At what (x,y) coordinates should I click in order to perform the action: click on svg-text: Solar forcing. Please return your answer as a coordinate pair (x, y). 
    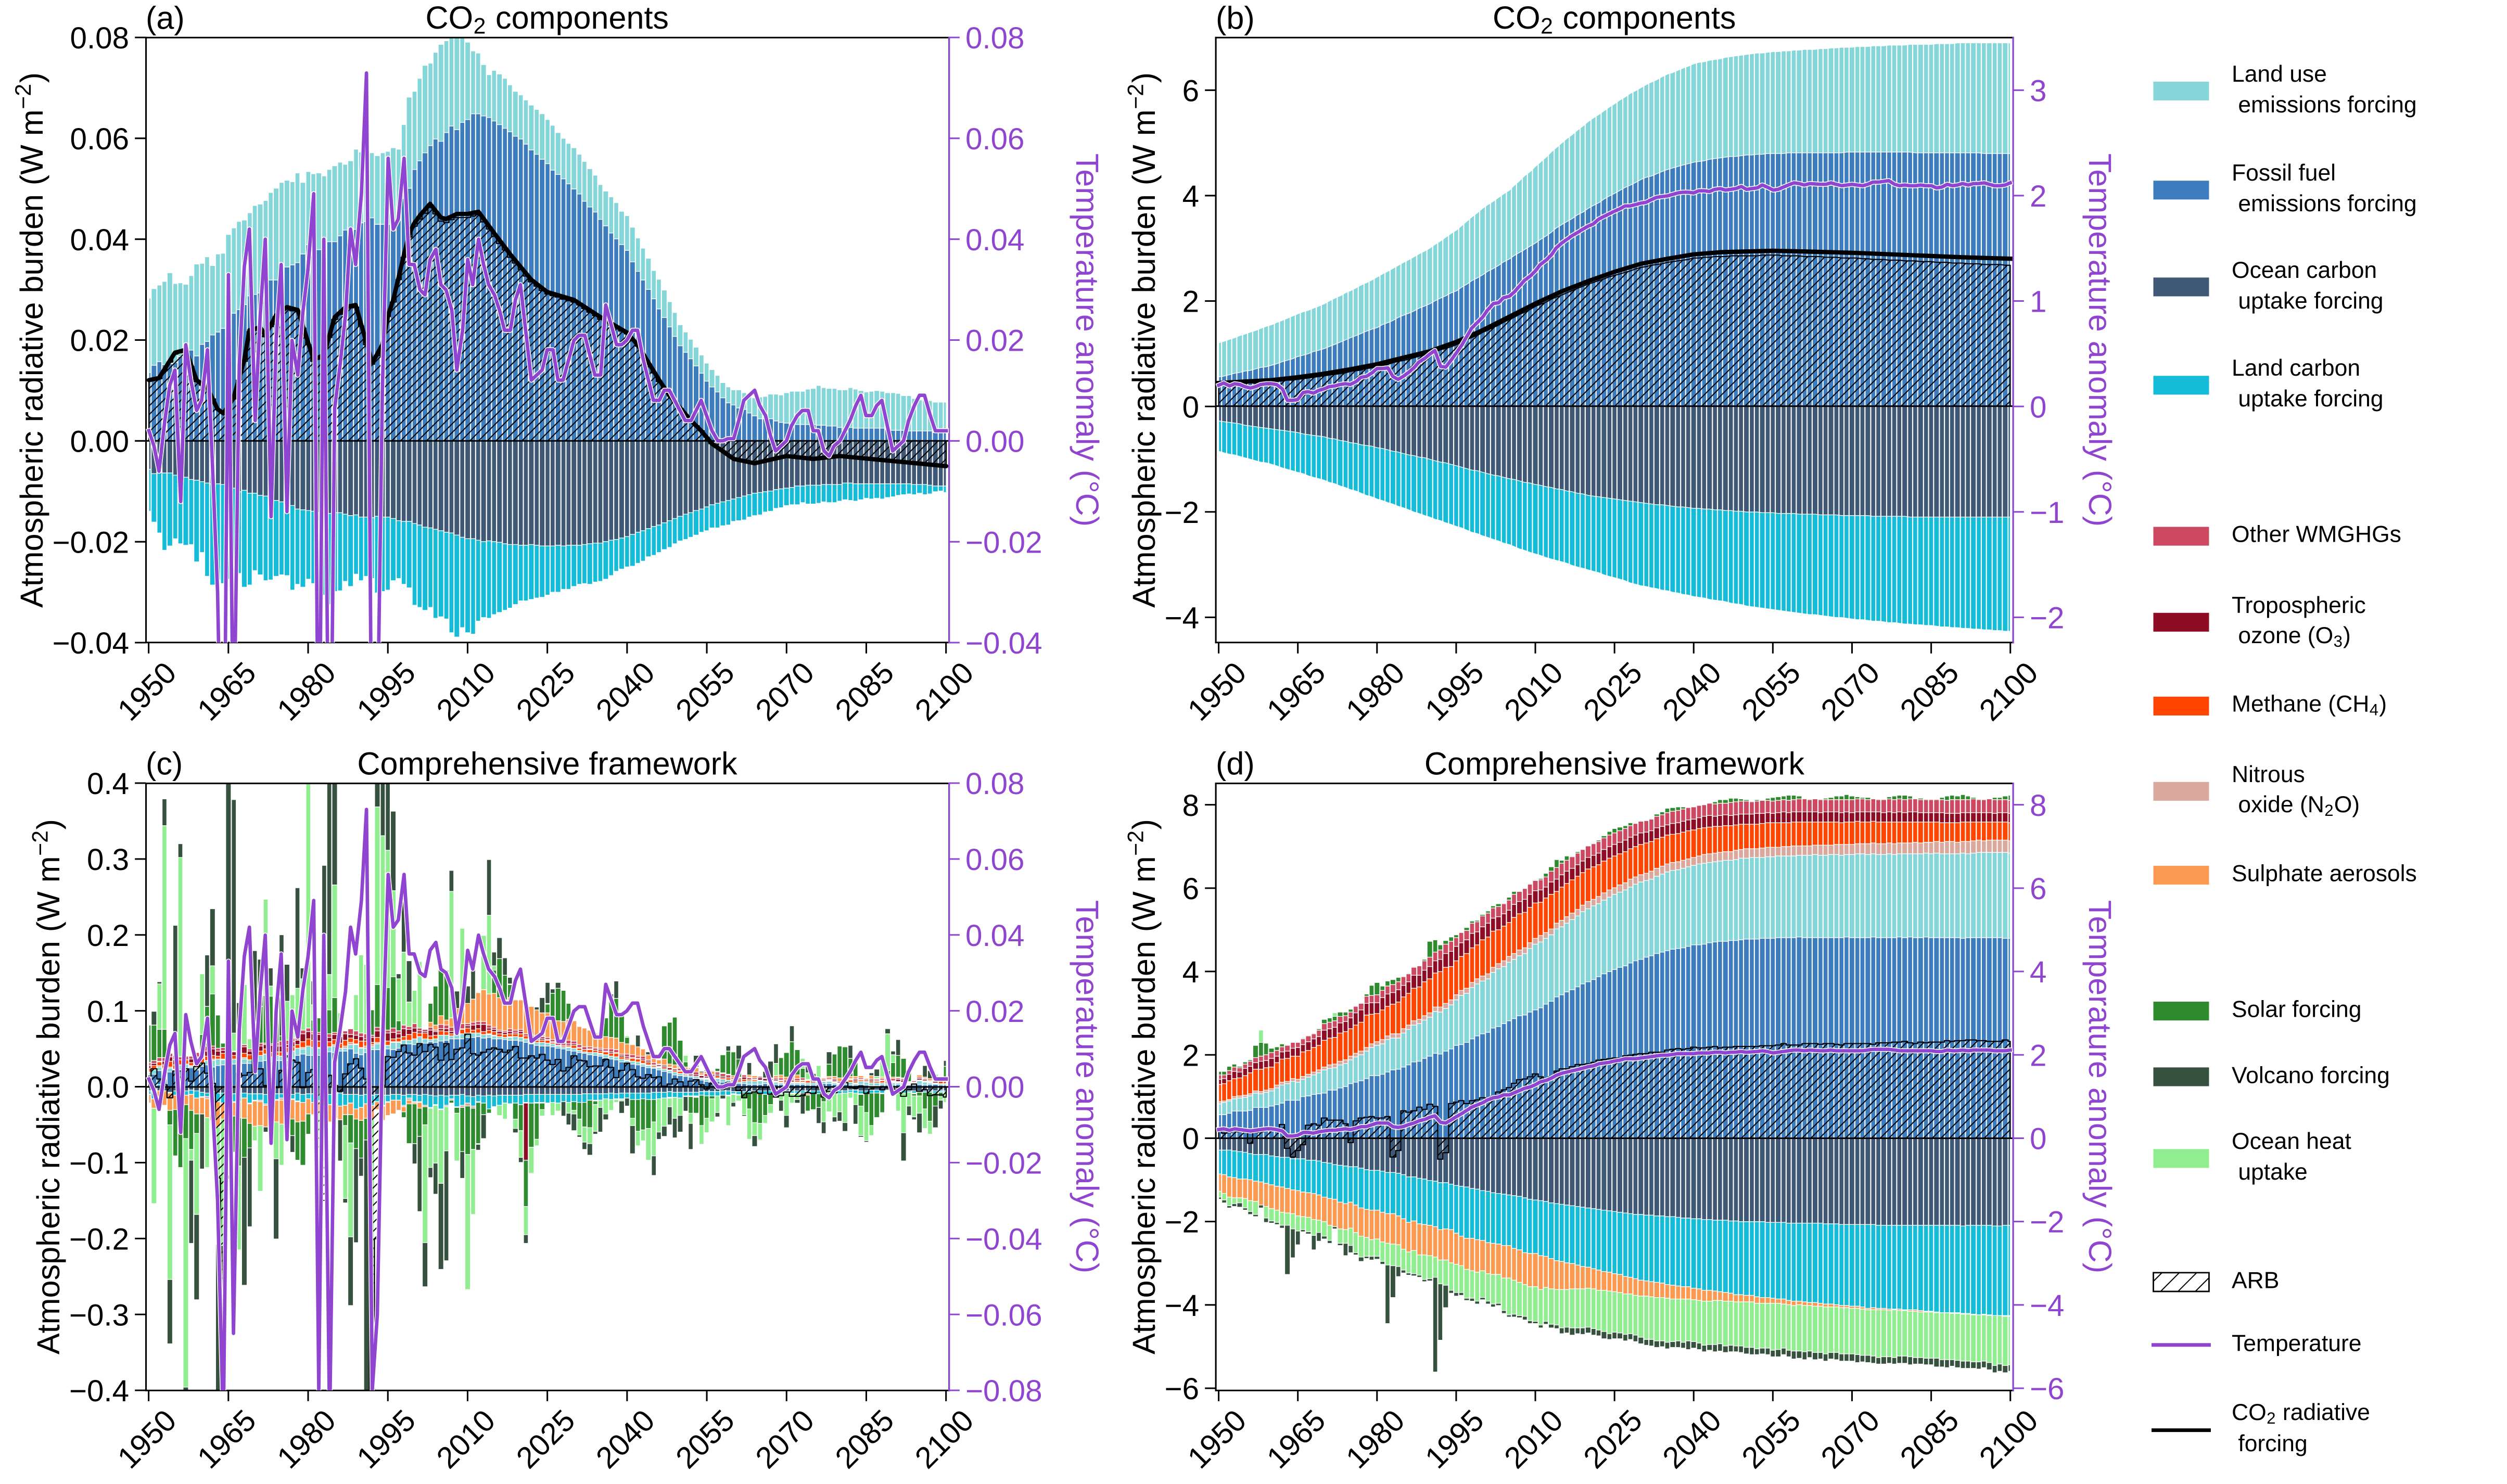
    Looking at the image, I should click on (2297, 1009).